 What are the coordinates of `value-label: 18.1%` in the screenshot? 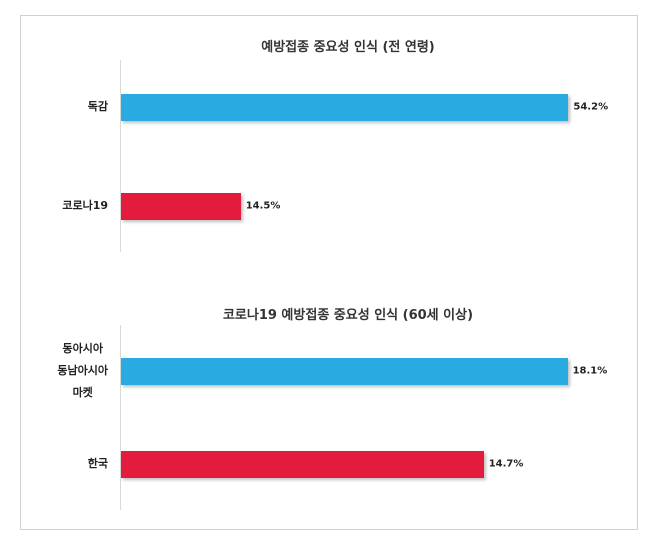 It's located at (590, 371).